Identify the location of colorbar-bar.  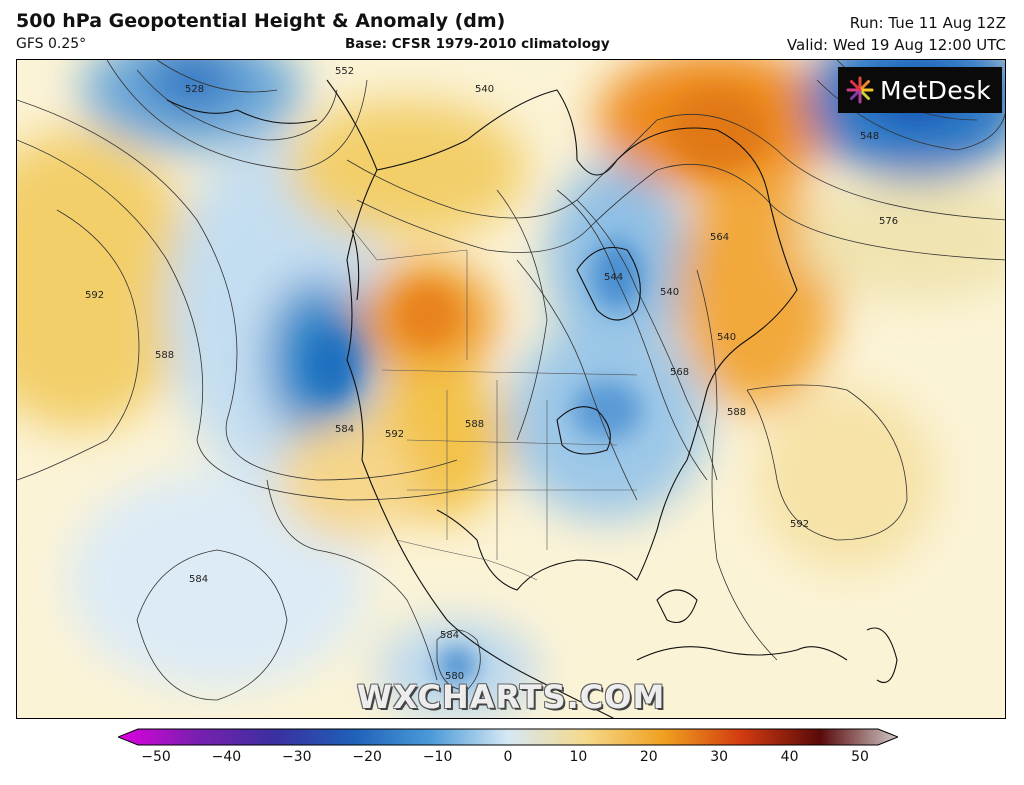
(508, 737).